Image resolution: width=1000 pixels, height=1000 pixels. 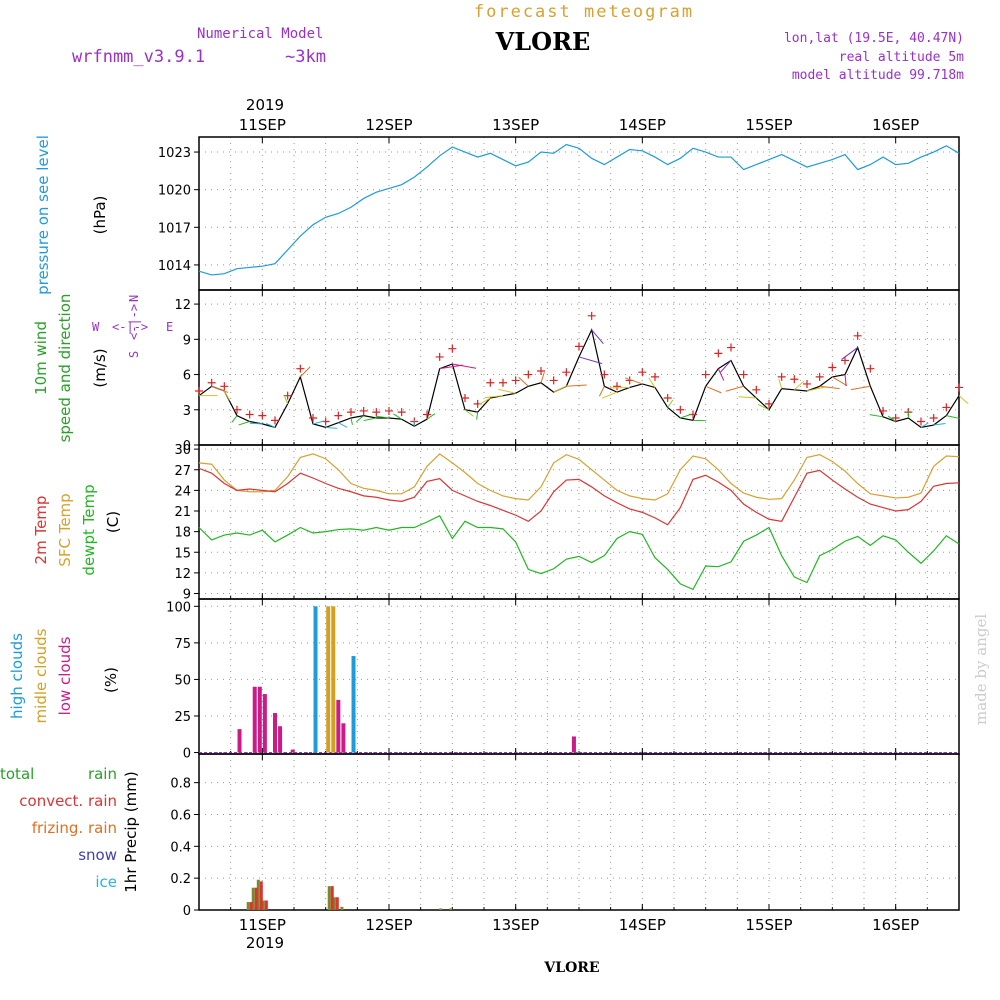 I want to click on y-tick-label: 1014, so click(x=174, y=266).